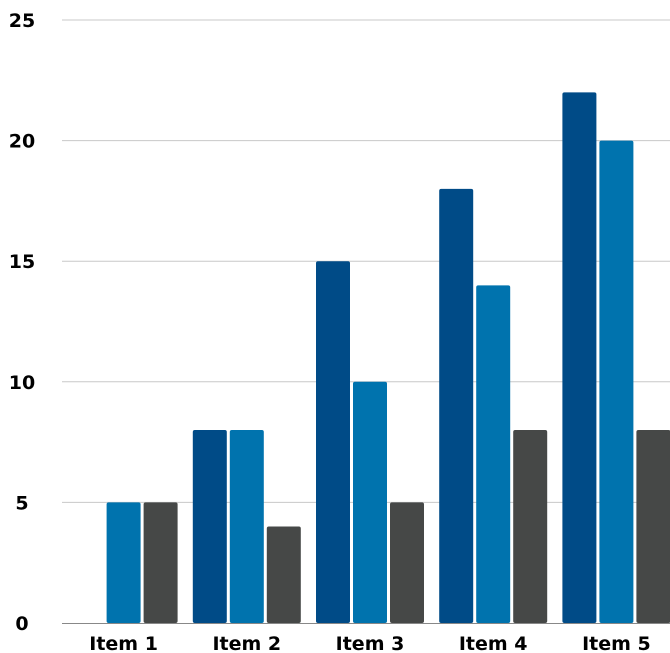 The height and width of the screenshot is (653, 670). Describe the element at coordinates (246, 643) in the screenshot. I see `x-tick-label: Item 2` at that location.